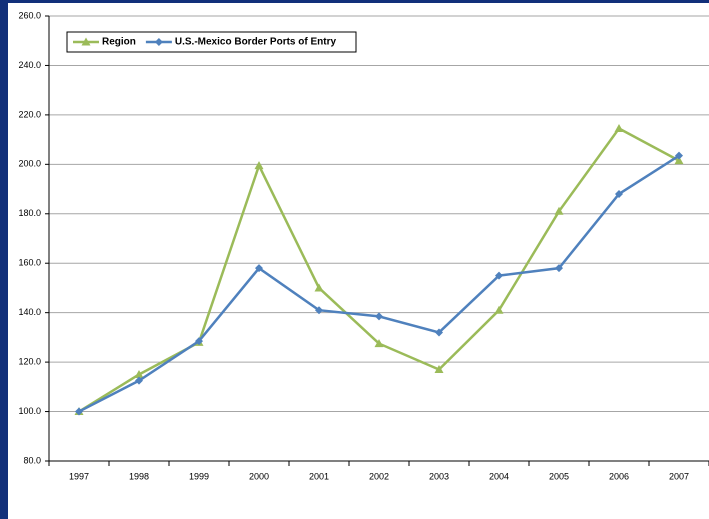 Image resolution: width=709 pixels, height=519 pixels. What do you see at coordinates (32, 460) in the screenshot?
I see `y-tick-label: 80.0` at bounding box center [32, 460].